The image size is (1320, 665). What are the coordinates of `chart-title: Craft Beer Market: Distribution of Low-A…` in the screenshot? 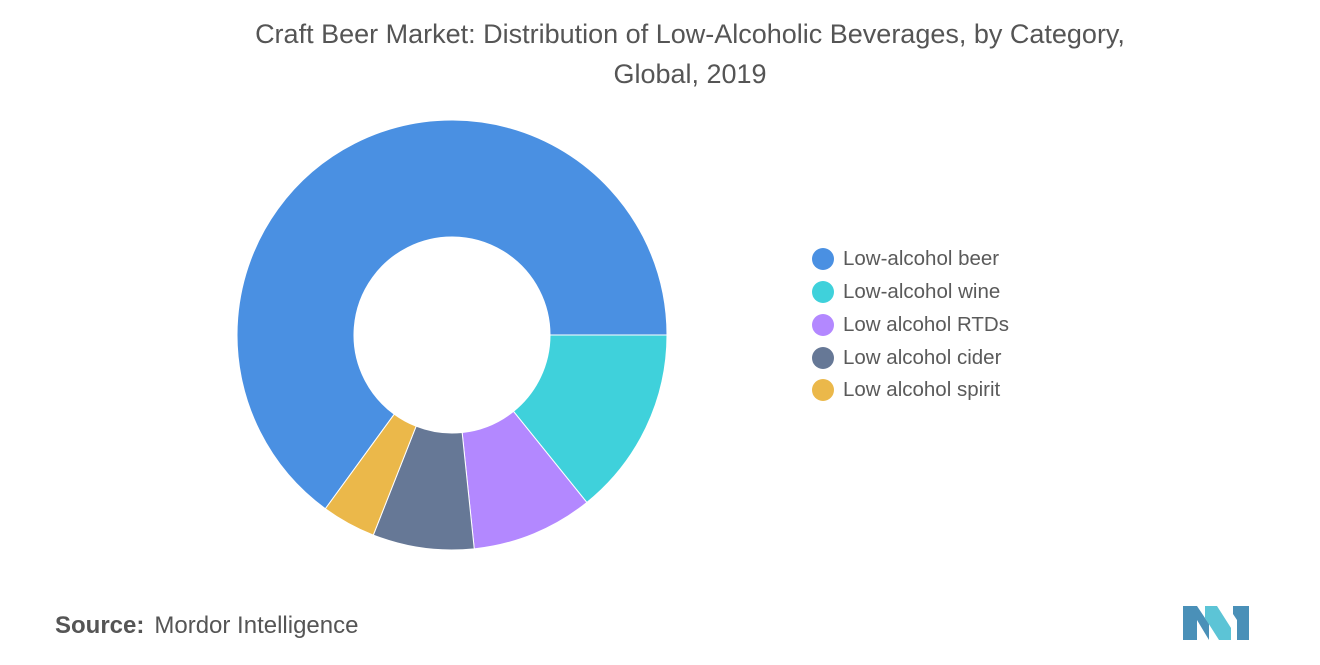 It's located at (690, 54).